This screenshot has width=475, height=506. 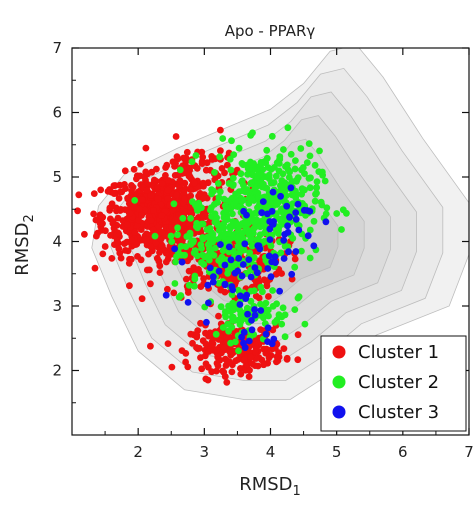 What do you see at coordinates (469, 452) in the screenshot?
I see `x-tick-label: 7` at bounding box center [469, 452].